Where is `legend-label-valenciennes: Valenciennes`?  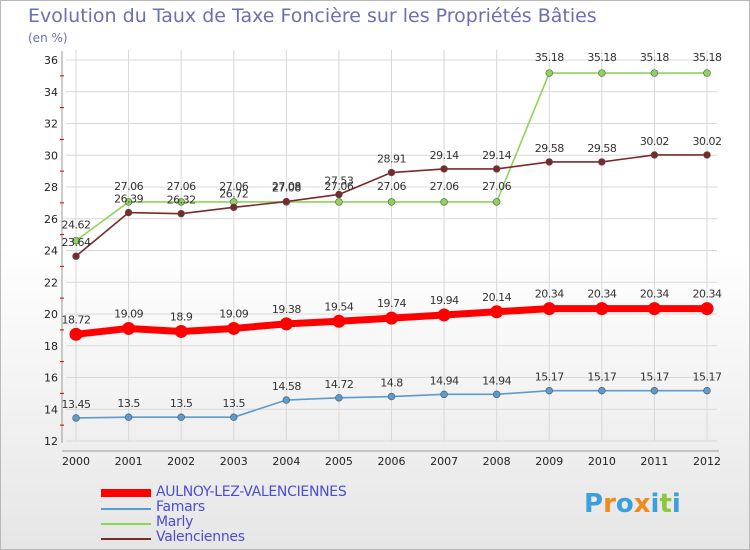
legend-label-valenciennes: Valenciennes is located at coordinates (200, 537).